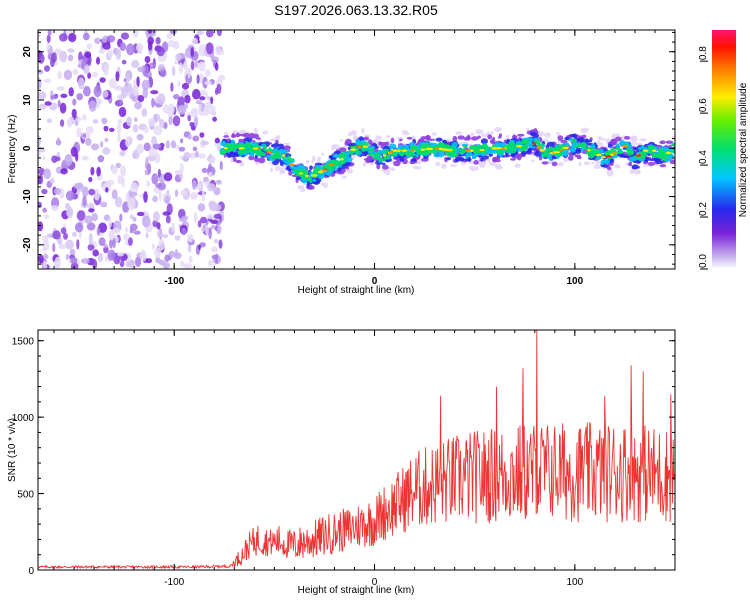  What do you see at coordinates (12, 149) in the screenshot?
I see `spectrogram-ylabel: Frequency (Hz)` at bounding box center [12, 149].